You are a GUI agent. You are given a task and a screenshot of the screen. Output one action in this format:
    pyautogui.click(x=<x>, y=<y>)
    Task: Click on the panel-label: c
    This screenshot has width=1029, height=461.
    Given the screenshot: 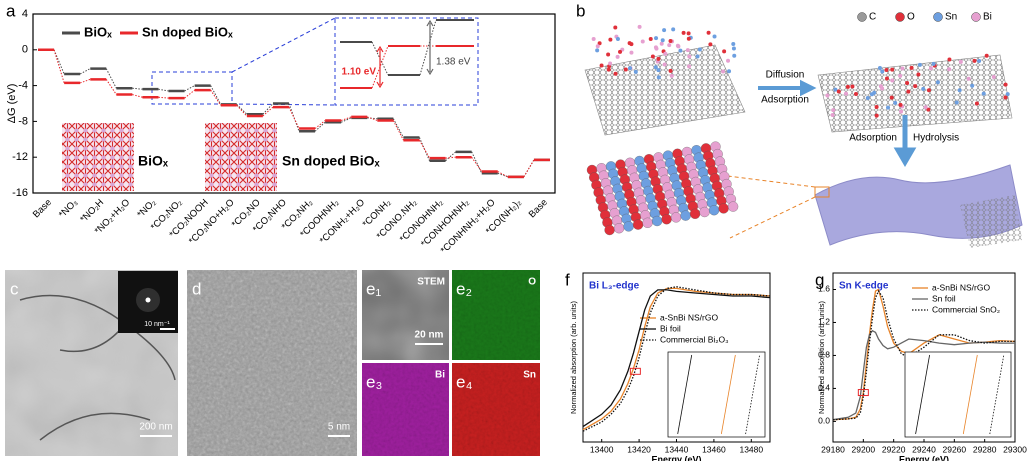 What is the action you would take?
    pyautogui.click(x=14, y=288)
    